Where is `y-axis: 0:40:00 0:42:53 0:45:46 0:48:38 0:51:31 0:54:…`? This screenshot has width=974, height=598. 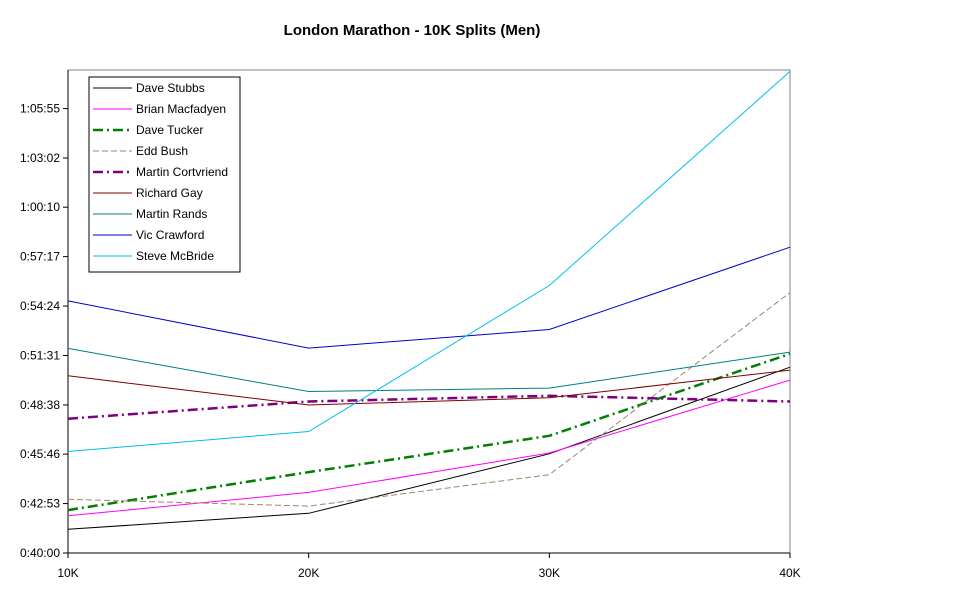
y-axis: 0:40:00 0:42:53 0:45:46 0:48:38 0:51:31 0:54:… is located at coordinates (44, 315).